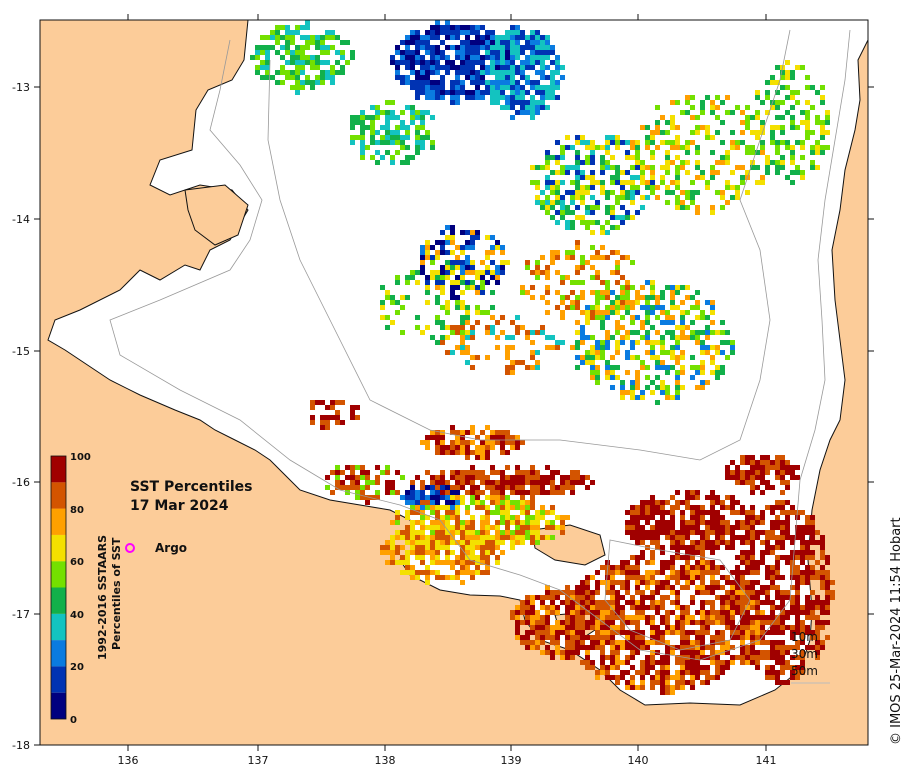 Image resolution: width=910 pixels, height=780 pixels. Describe the element at coordinates (258, 760) in the screenshot. I see `x-tick-label: 137` at that location.